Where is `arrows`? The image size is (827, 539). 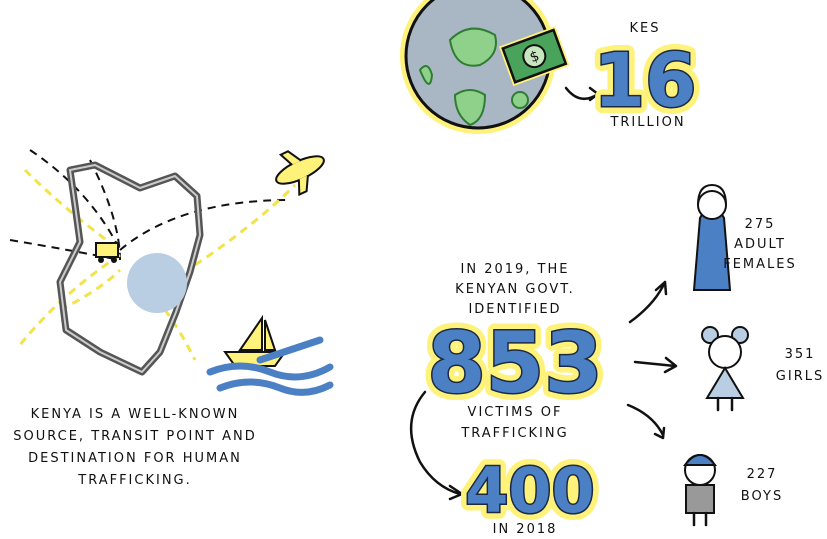 arrows is located at coordinates (652, 360).